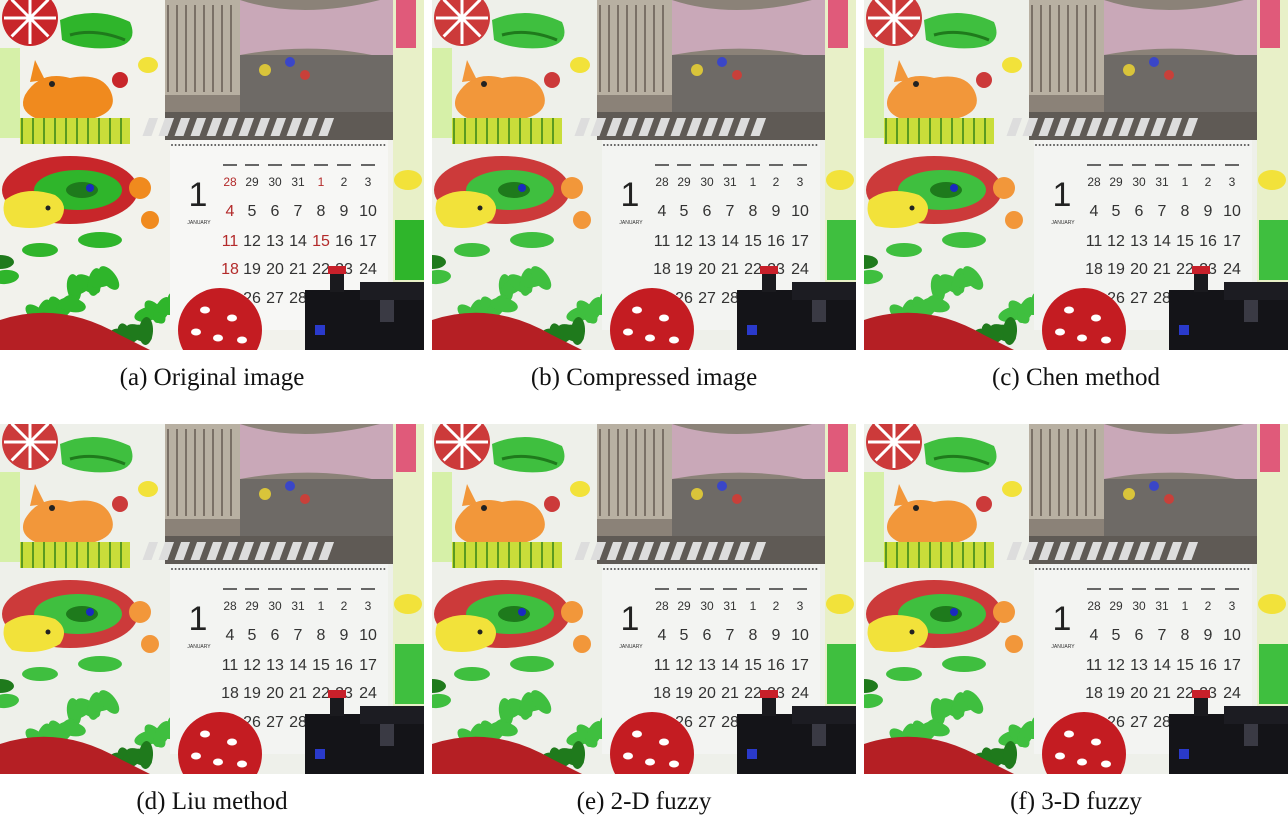 The height and width of the screenshot is (832, 1288). I want to click on creature-eye, so click(480, 632).